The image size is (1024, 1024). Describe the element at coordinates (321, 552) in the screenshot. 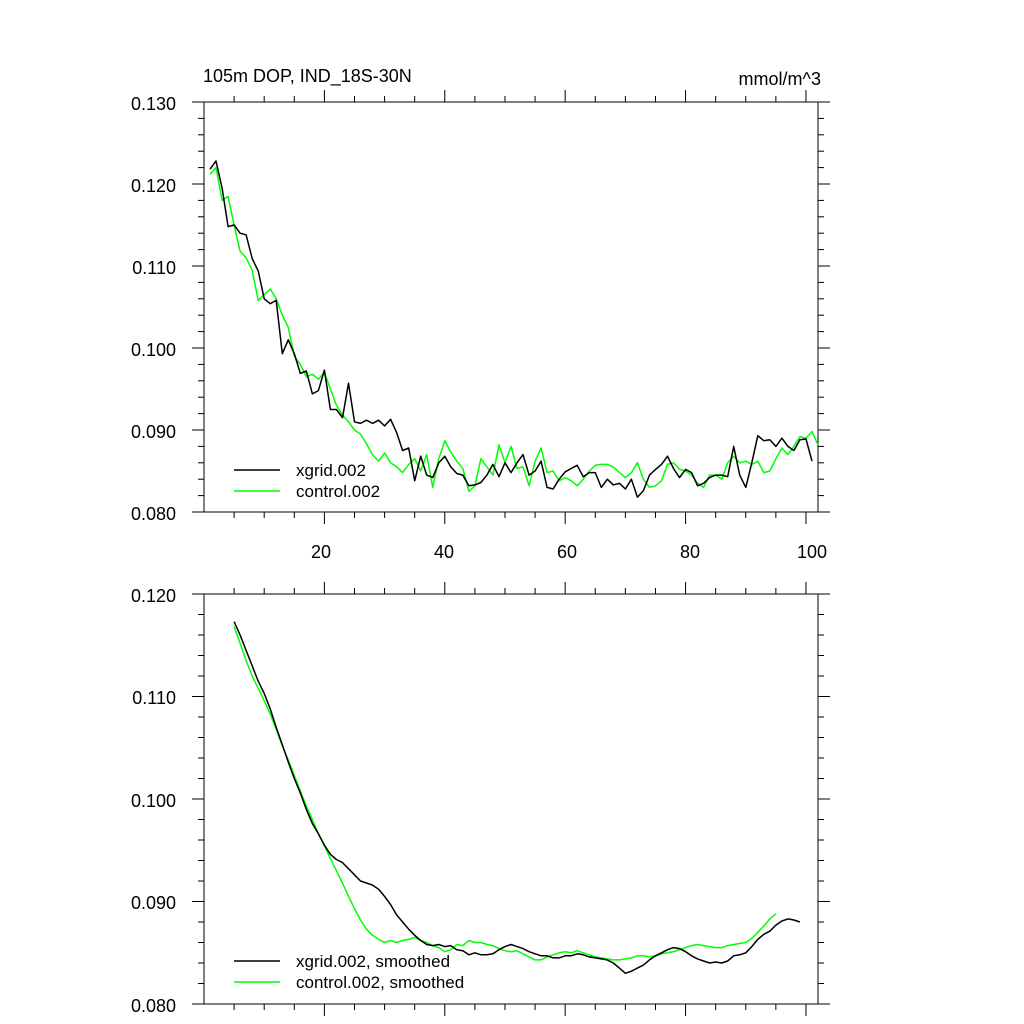

I see `x-tick-label: 20` at that location.